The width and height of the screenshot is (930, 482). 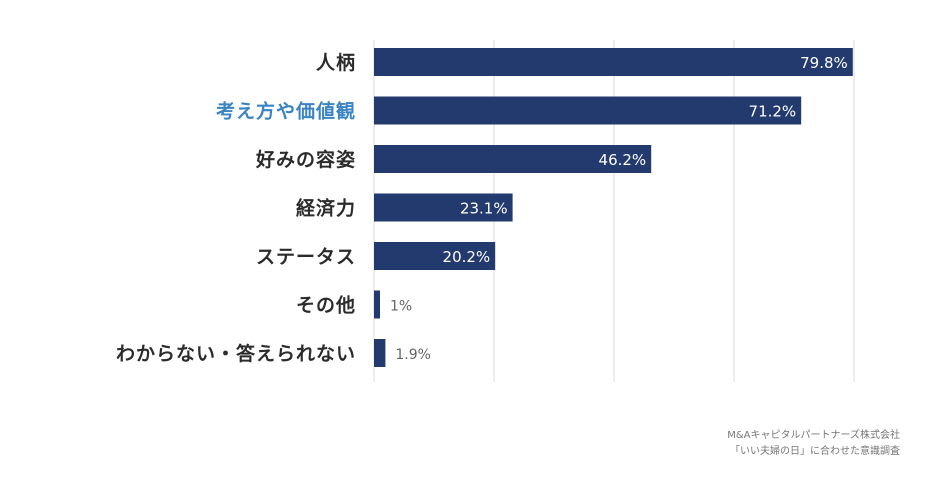 I want to click on category-label: 経済力, so click(x=326, y=208).